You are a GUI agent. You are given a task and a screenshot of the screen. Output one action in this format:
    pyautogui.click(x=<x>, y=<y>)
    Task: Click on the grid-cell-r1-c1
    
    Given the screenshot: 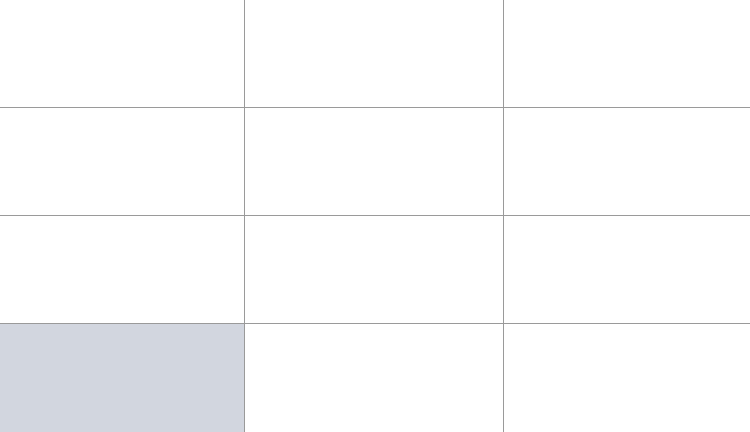 What is the action you would take?
    pyautogui.click(x=374, y=162)
    